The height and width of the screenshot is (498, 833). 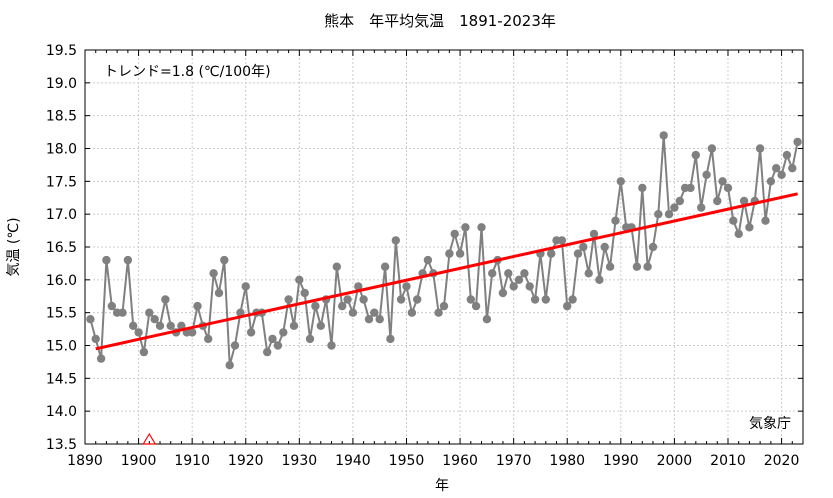 I want to click on y-axis-label: 気温 (℃), so click(x=14, y=246).